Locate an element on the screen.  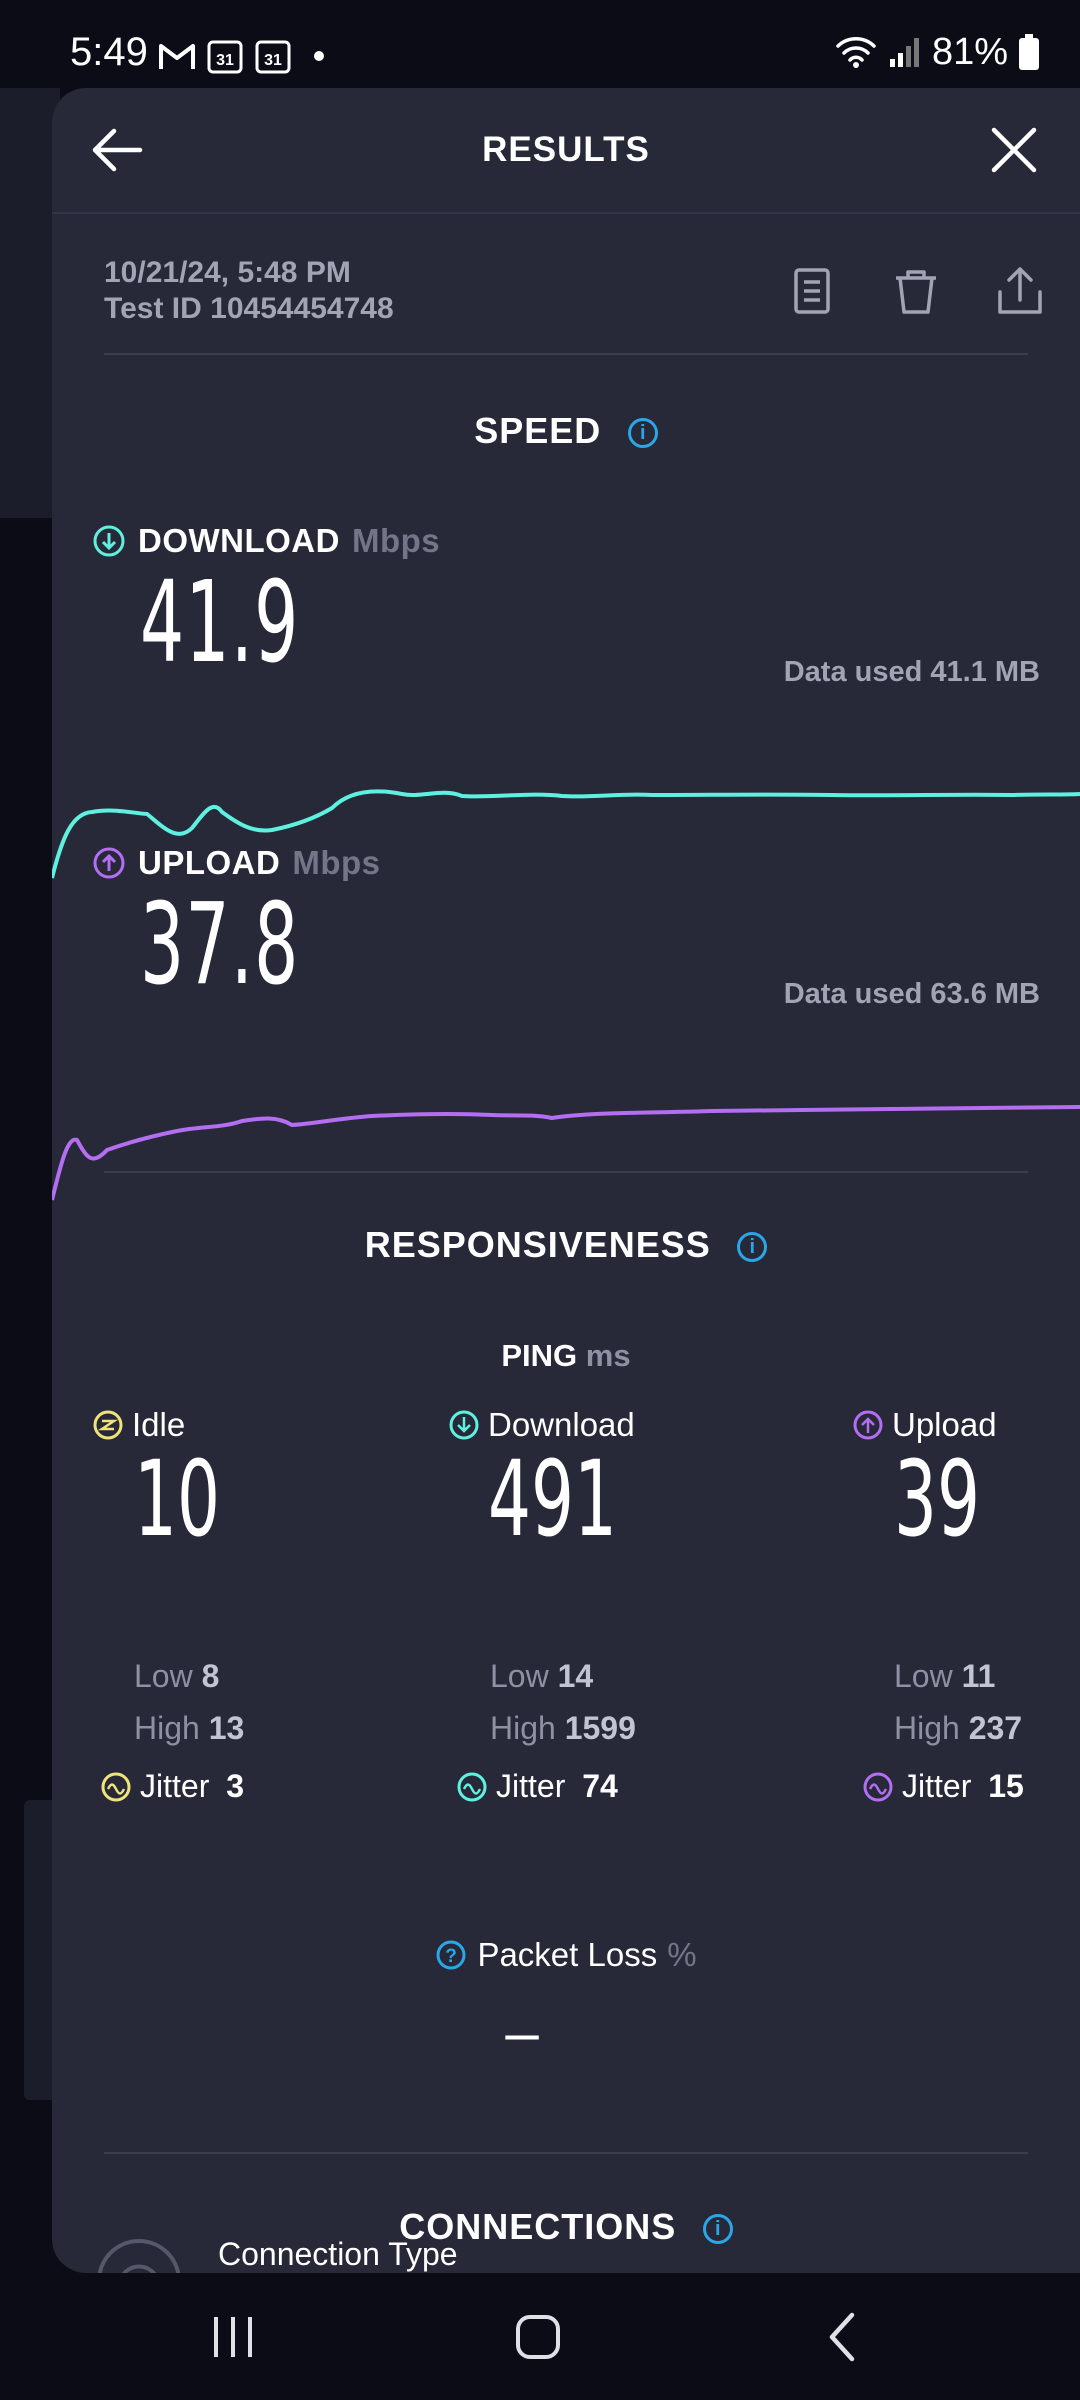
low-value: 14 is located at coordinates (575, 1676).